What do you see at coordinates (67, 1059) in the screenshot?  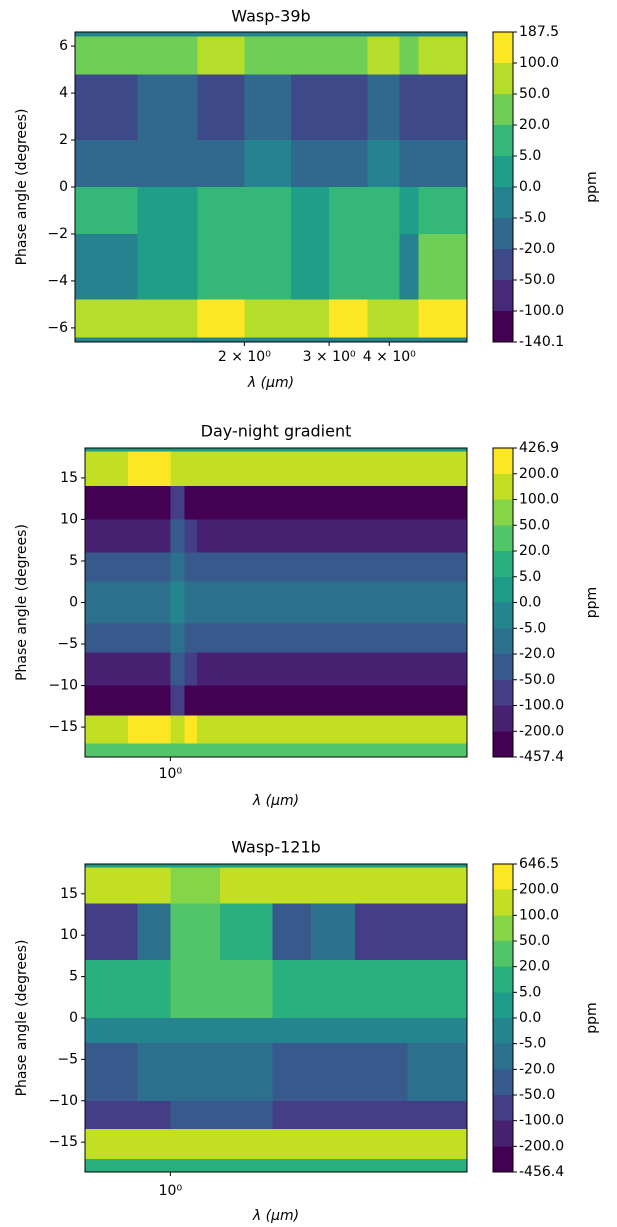 I see `y-tick-label: −5` at bounding box center [67, 1059].